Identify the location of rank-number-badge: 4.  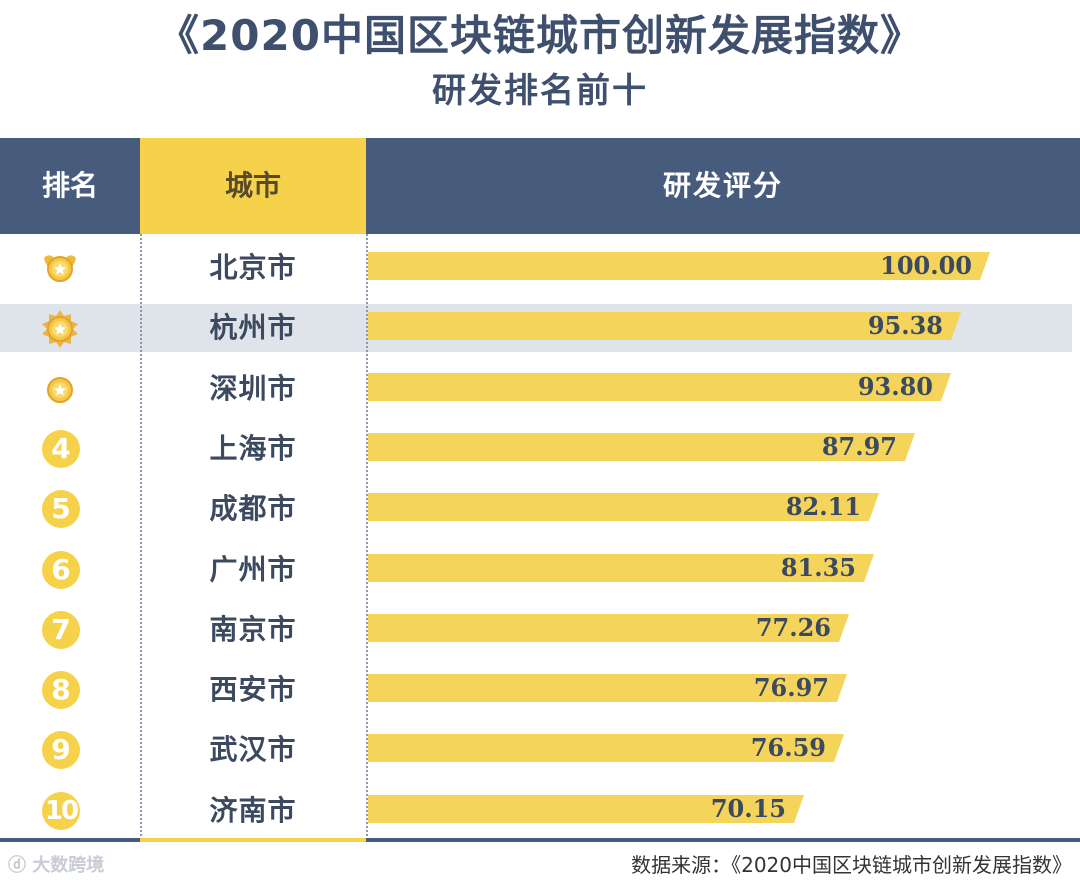
(61, 449).